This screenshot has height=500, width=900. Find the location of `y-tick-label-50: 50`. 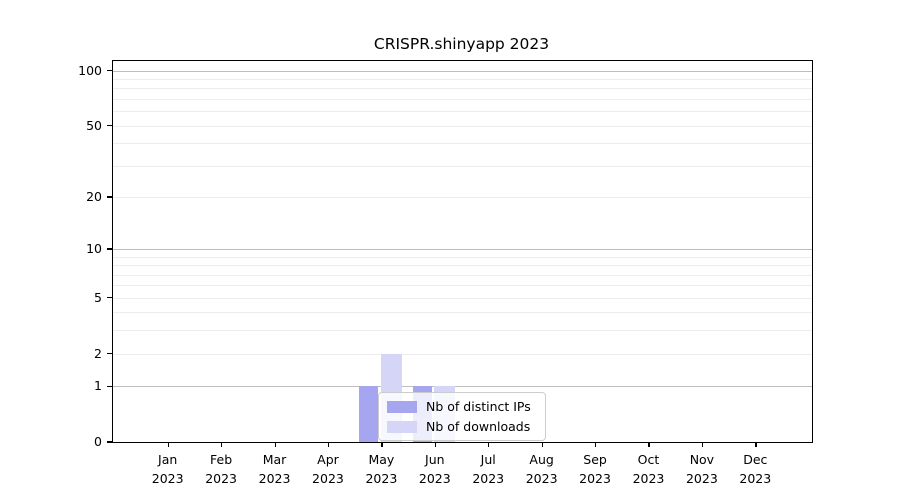

y-tick-label-50: 50 is located at coordinates (94, 125).